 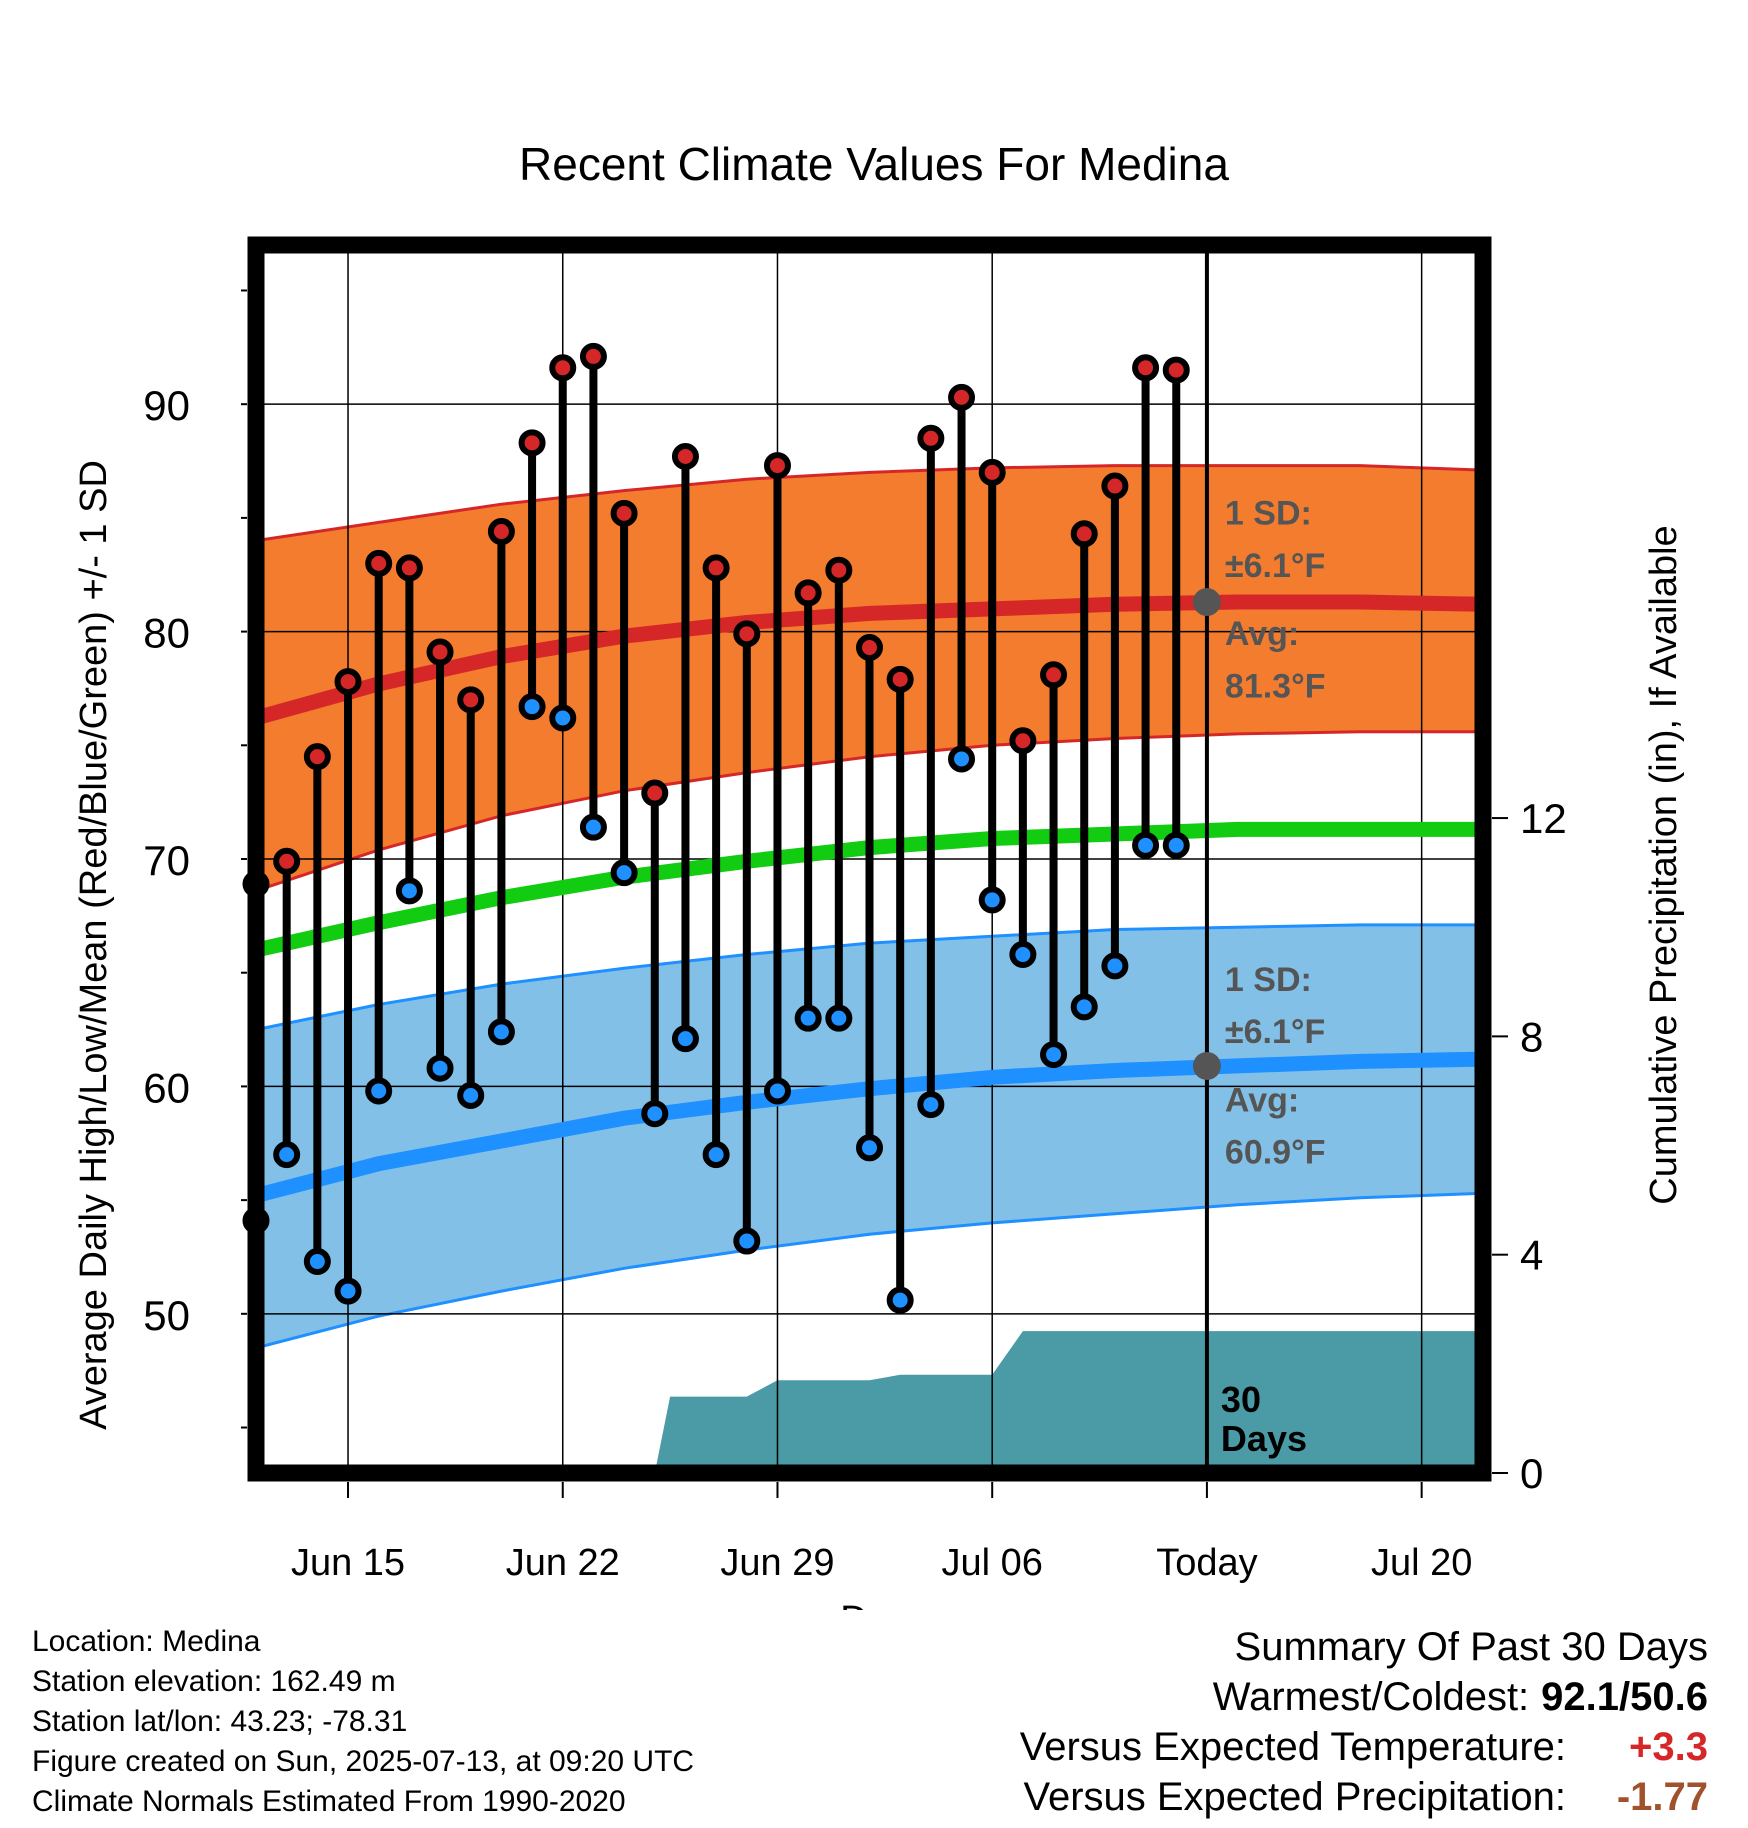 What do you see at coordinates (1206, 1563) in the screenshot?
I see `x-tick-label: Today` at bounding box center [1206, 1563].